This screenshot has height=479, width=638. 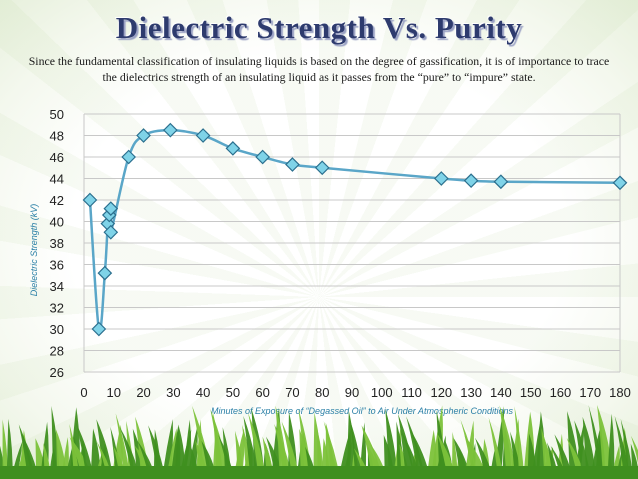 What do you see at coordinates (57, 286) in the screenshot?
I see `y-tick-label: 34` at bounding box center [57, 286].